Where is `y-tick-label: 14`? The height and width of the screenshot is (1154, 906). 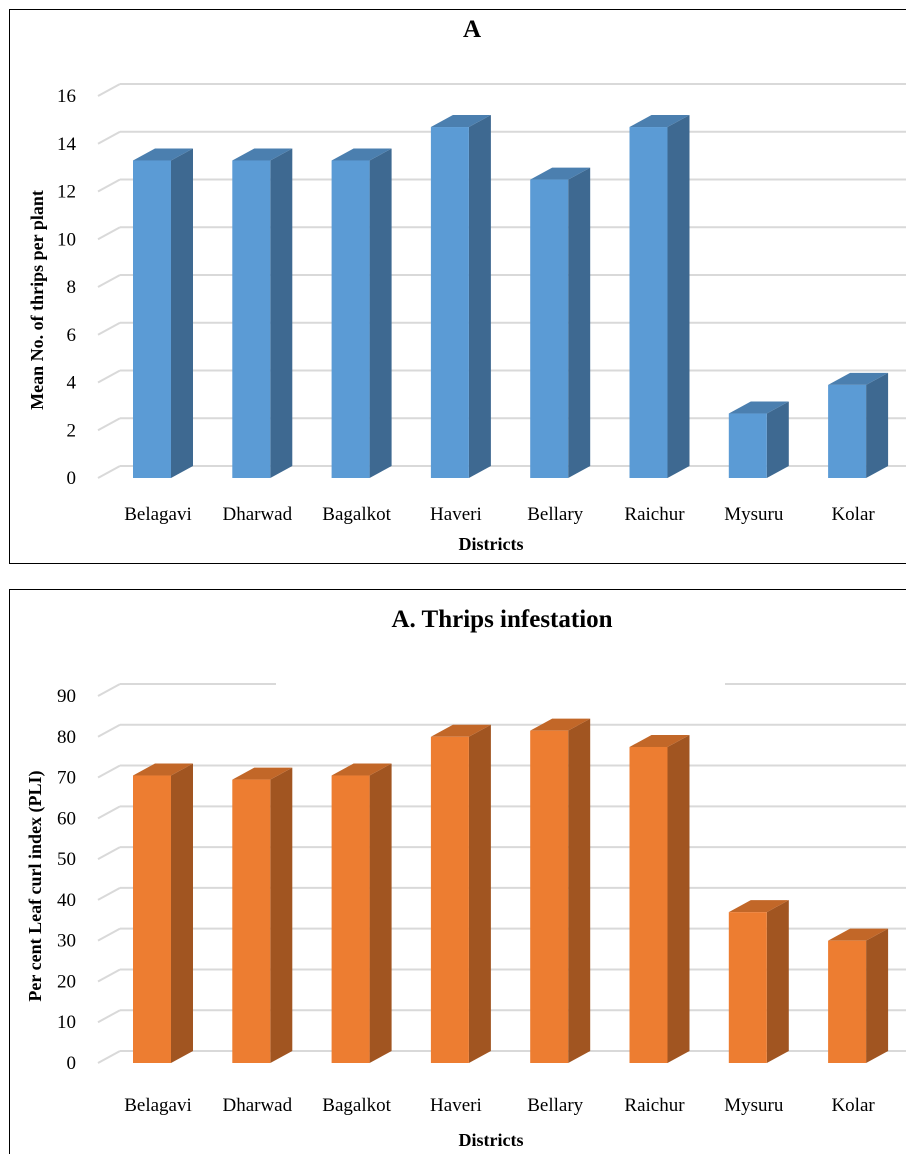 y-tick-label: 14 is located at coordinates (67, 144).